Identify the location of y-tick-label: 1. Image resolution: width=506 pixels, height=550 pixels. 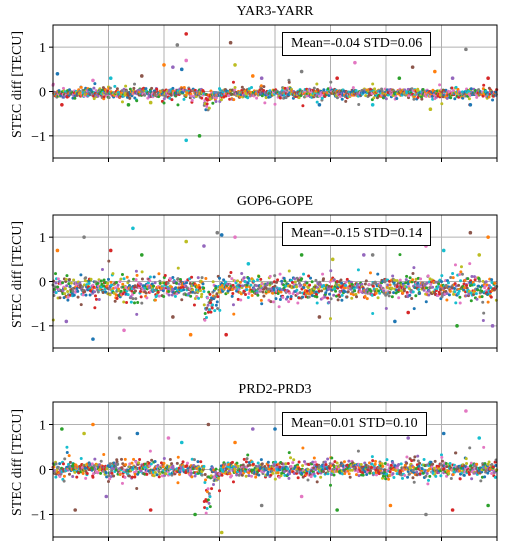
(42, 48).